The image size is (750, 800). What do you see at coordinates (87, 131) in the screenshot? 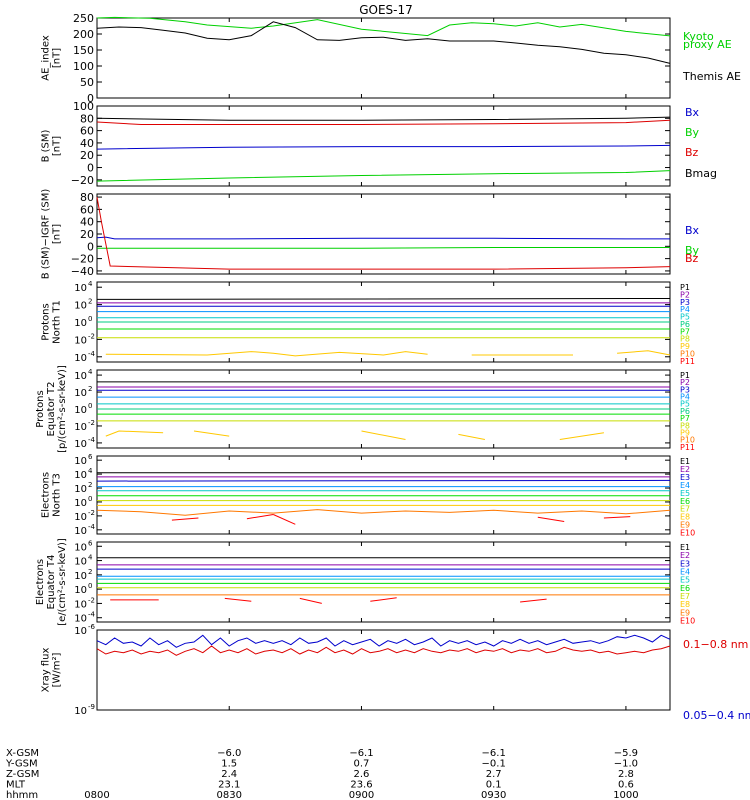
I see `y-tick-label: 60` at bounding box center [87, 131].